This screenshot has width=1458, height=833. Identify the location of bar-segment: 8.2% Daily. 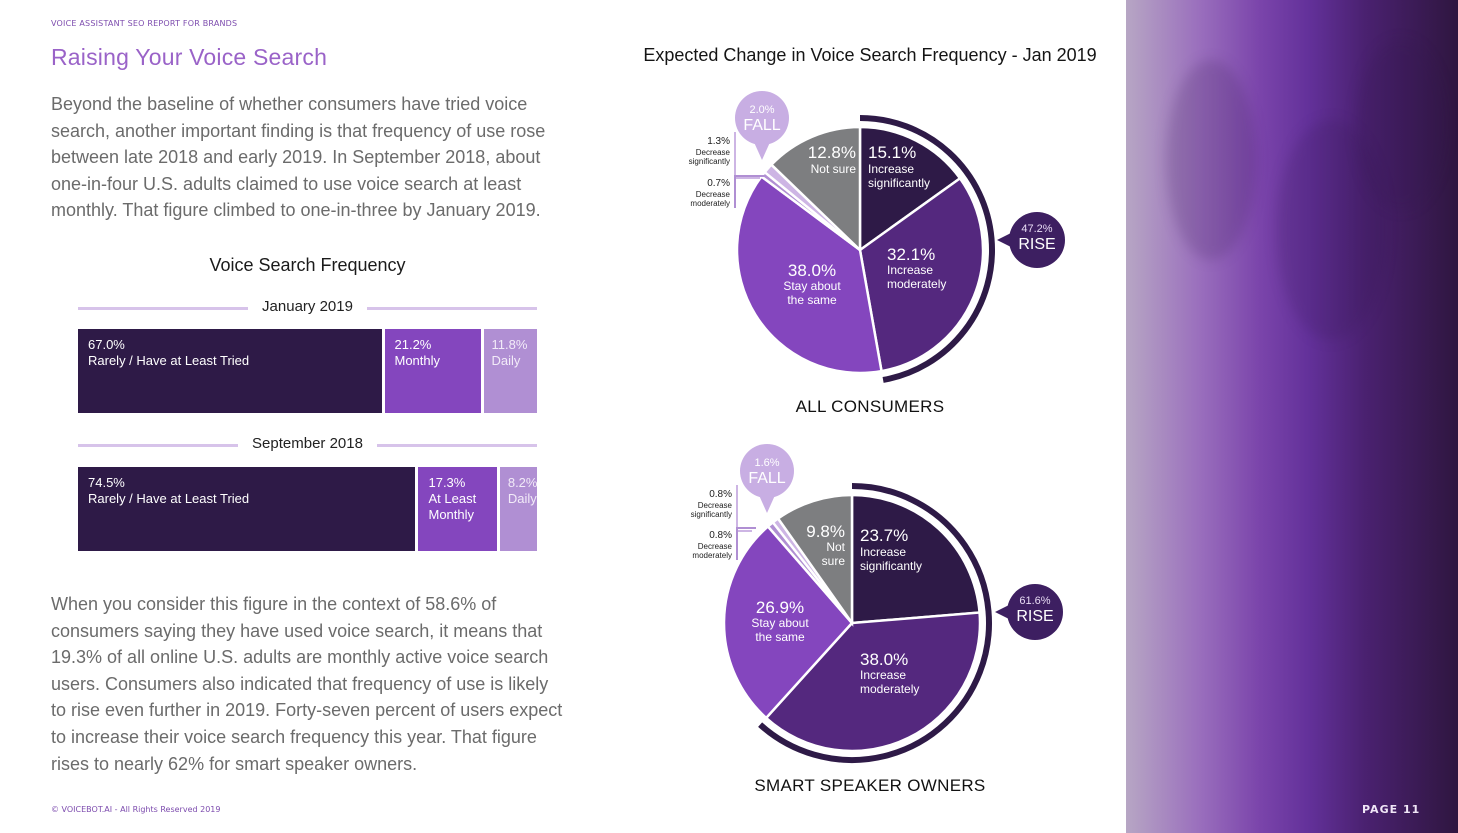
(518, 509).